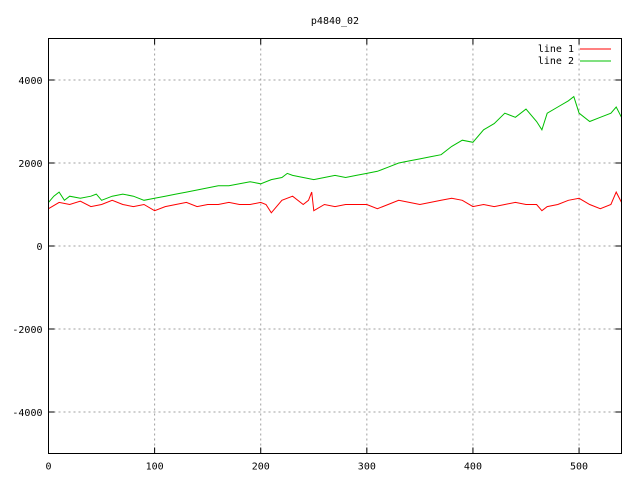 The image size is (640, 480). I want to click on y-tick-label: -2000, so click(27, 330).